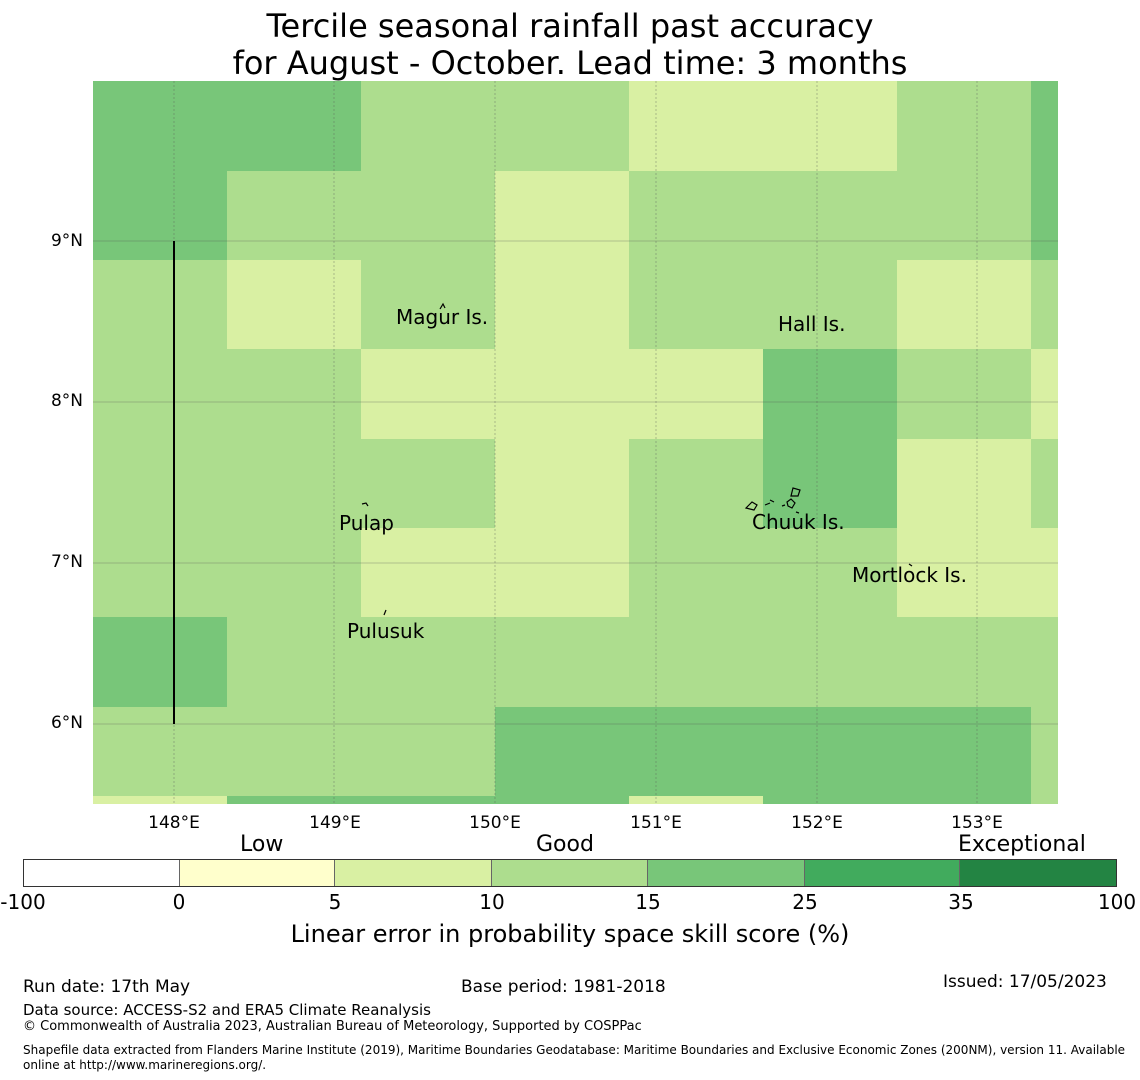  I want to click on island-label-chuuk: Chuuk Is., so click(798, 522).